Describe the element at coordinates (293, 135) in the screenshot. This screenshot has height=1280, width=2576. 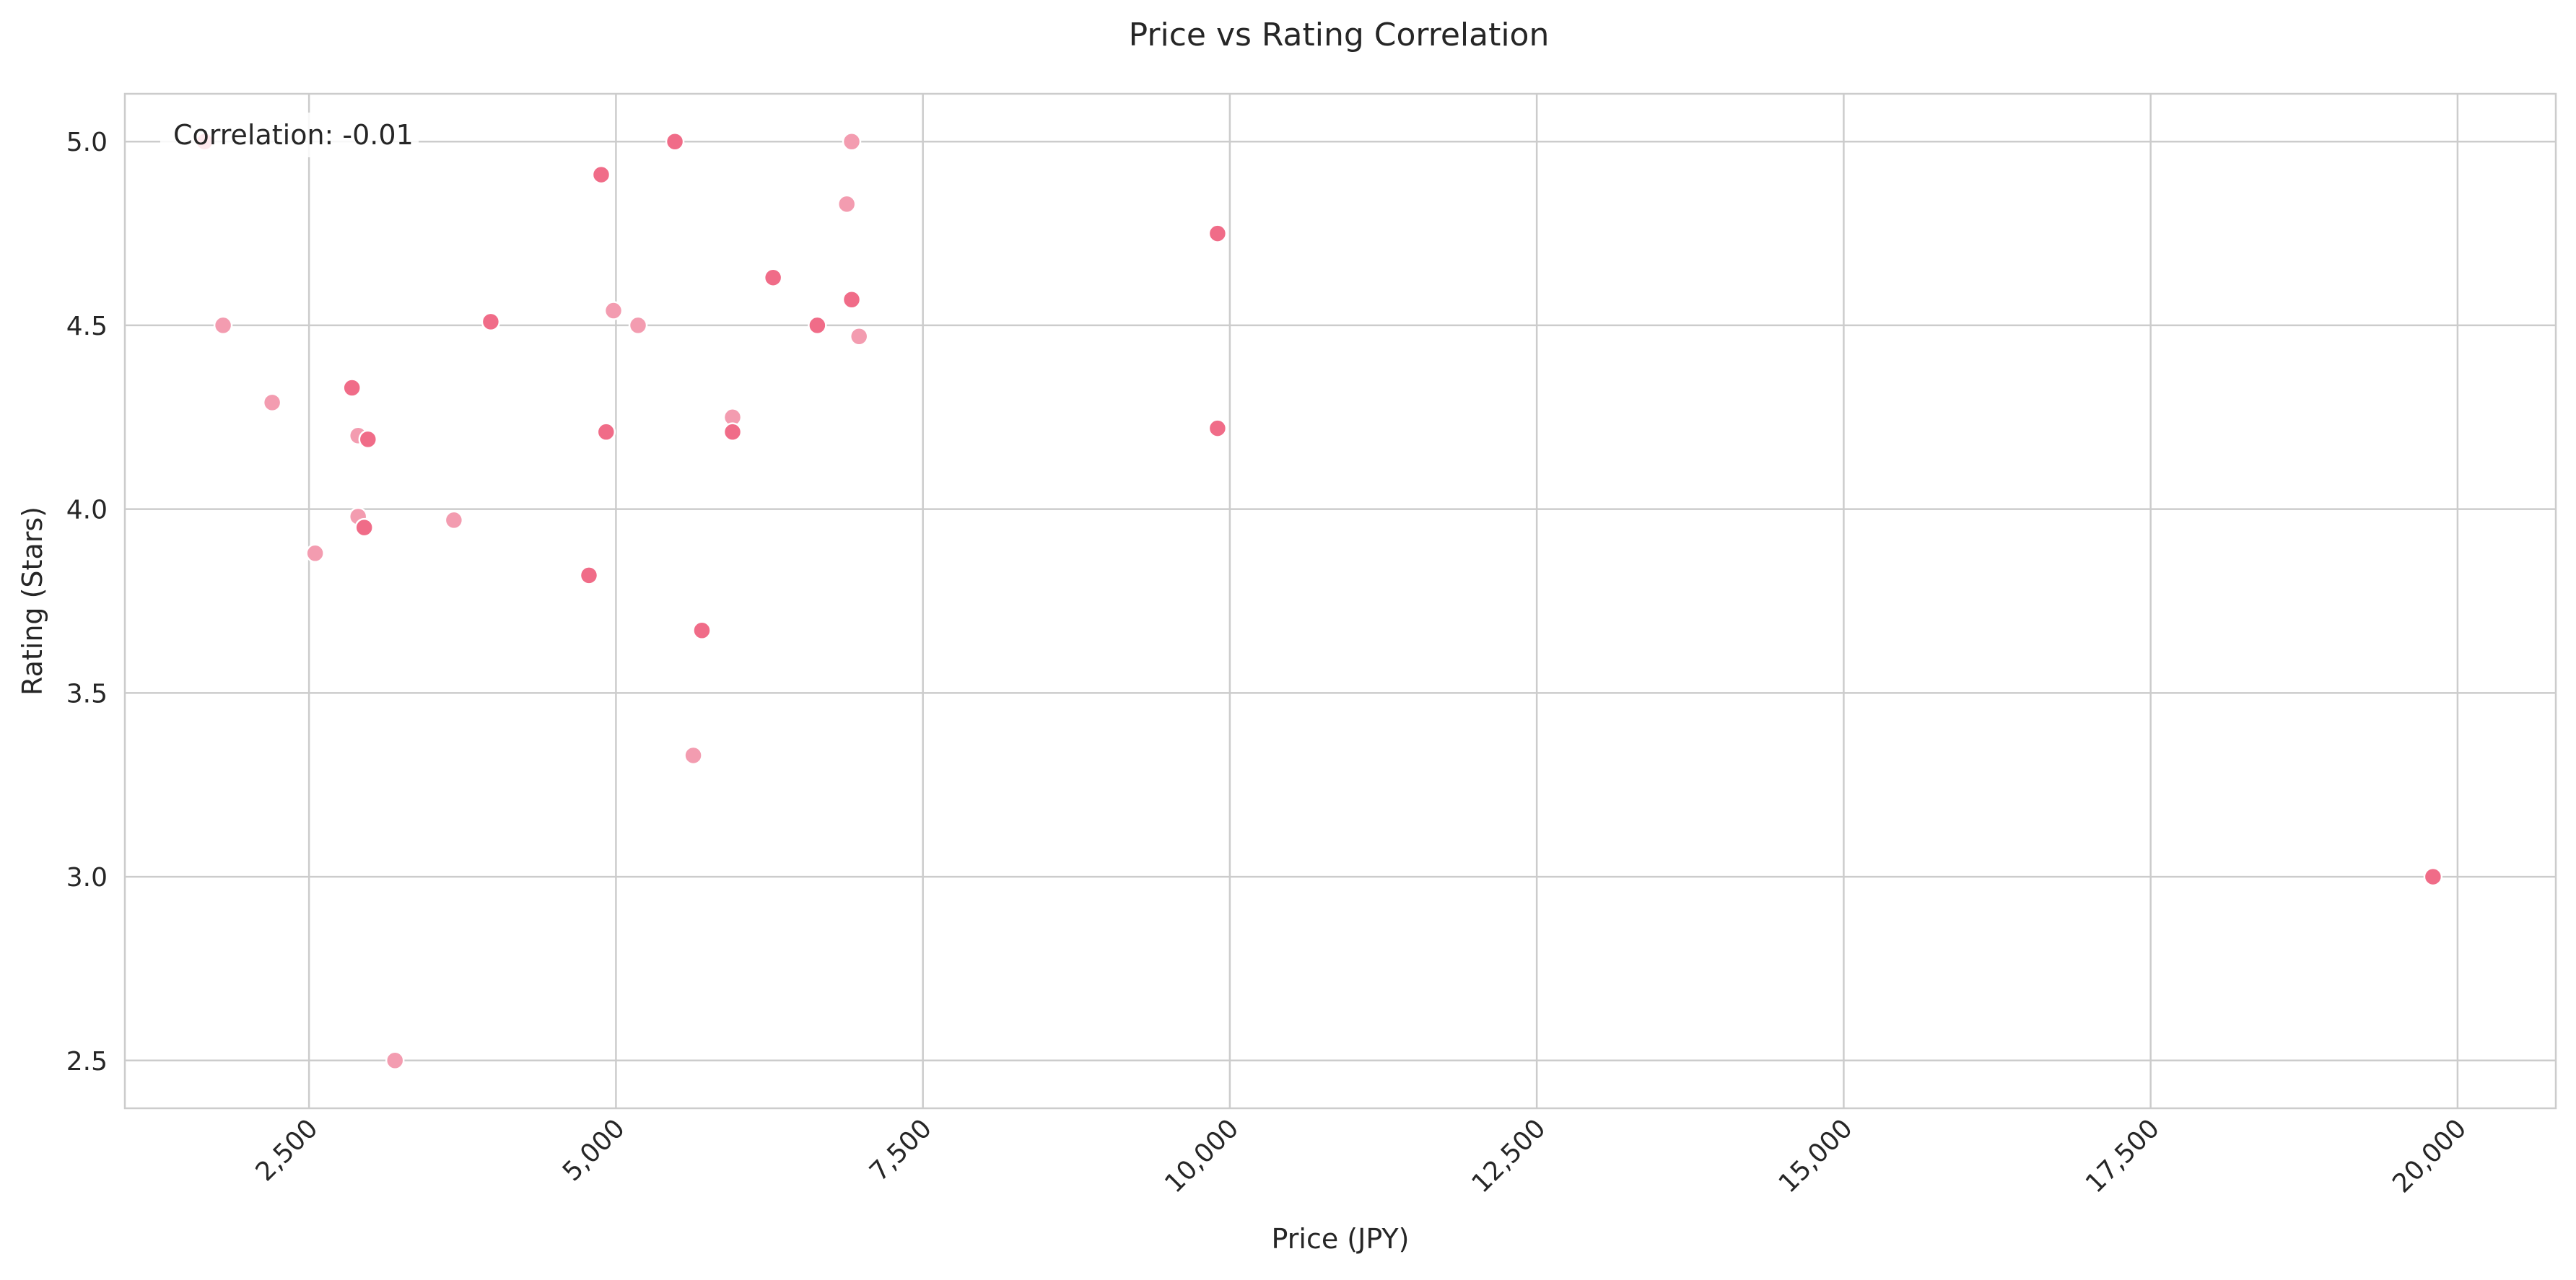
I see `annotation-text: Correlation: -0.01` at that location.